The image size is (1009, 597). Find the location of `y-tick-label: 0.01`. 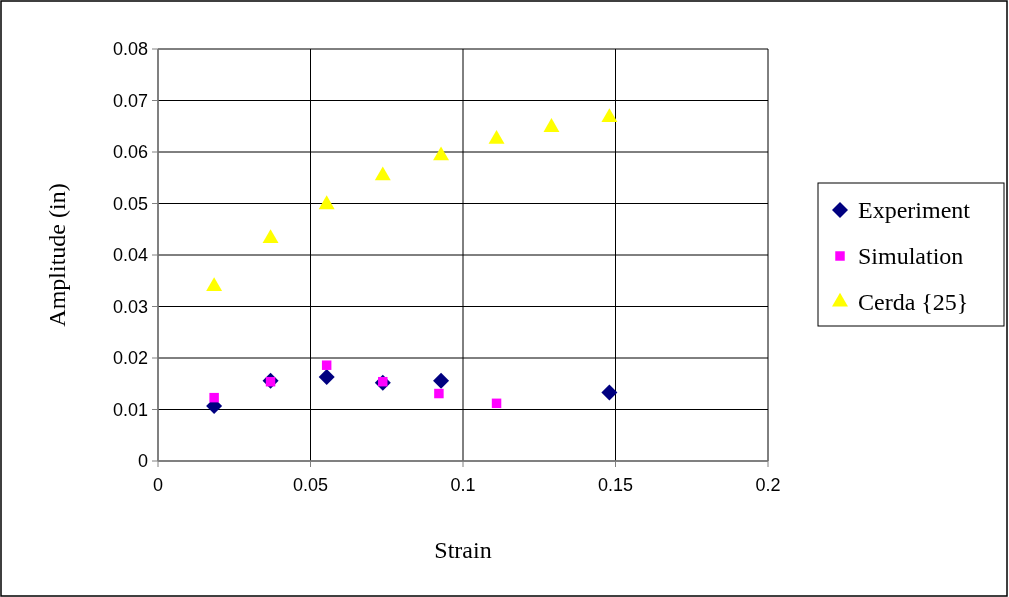

y-tick-label: 0.01 is located at coordinates (130, 409).